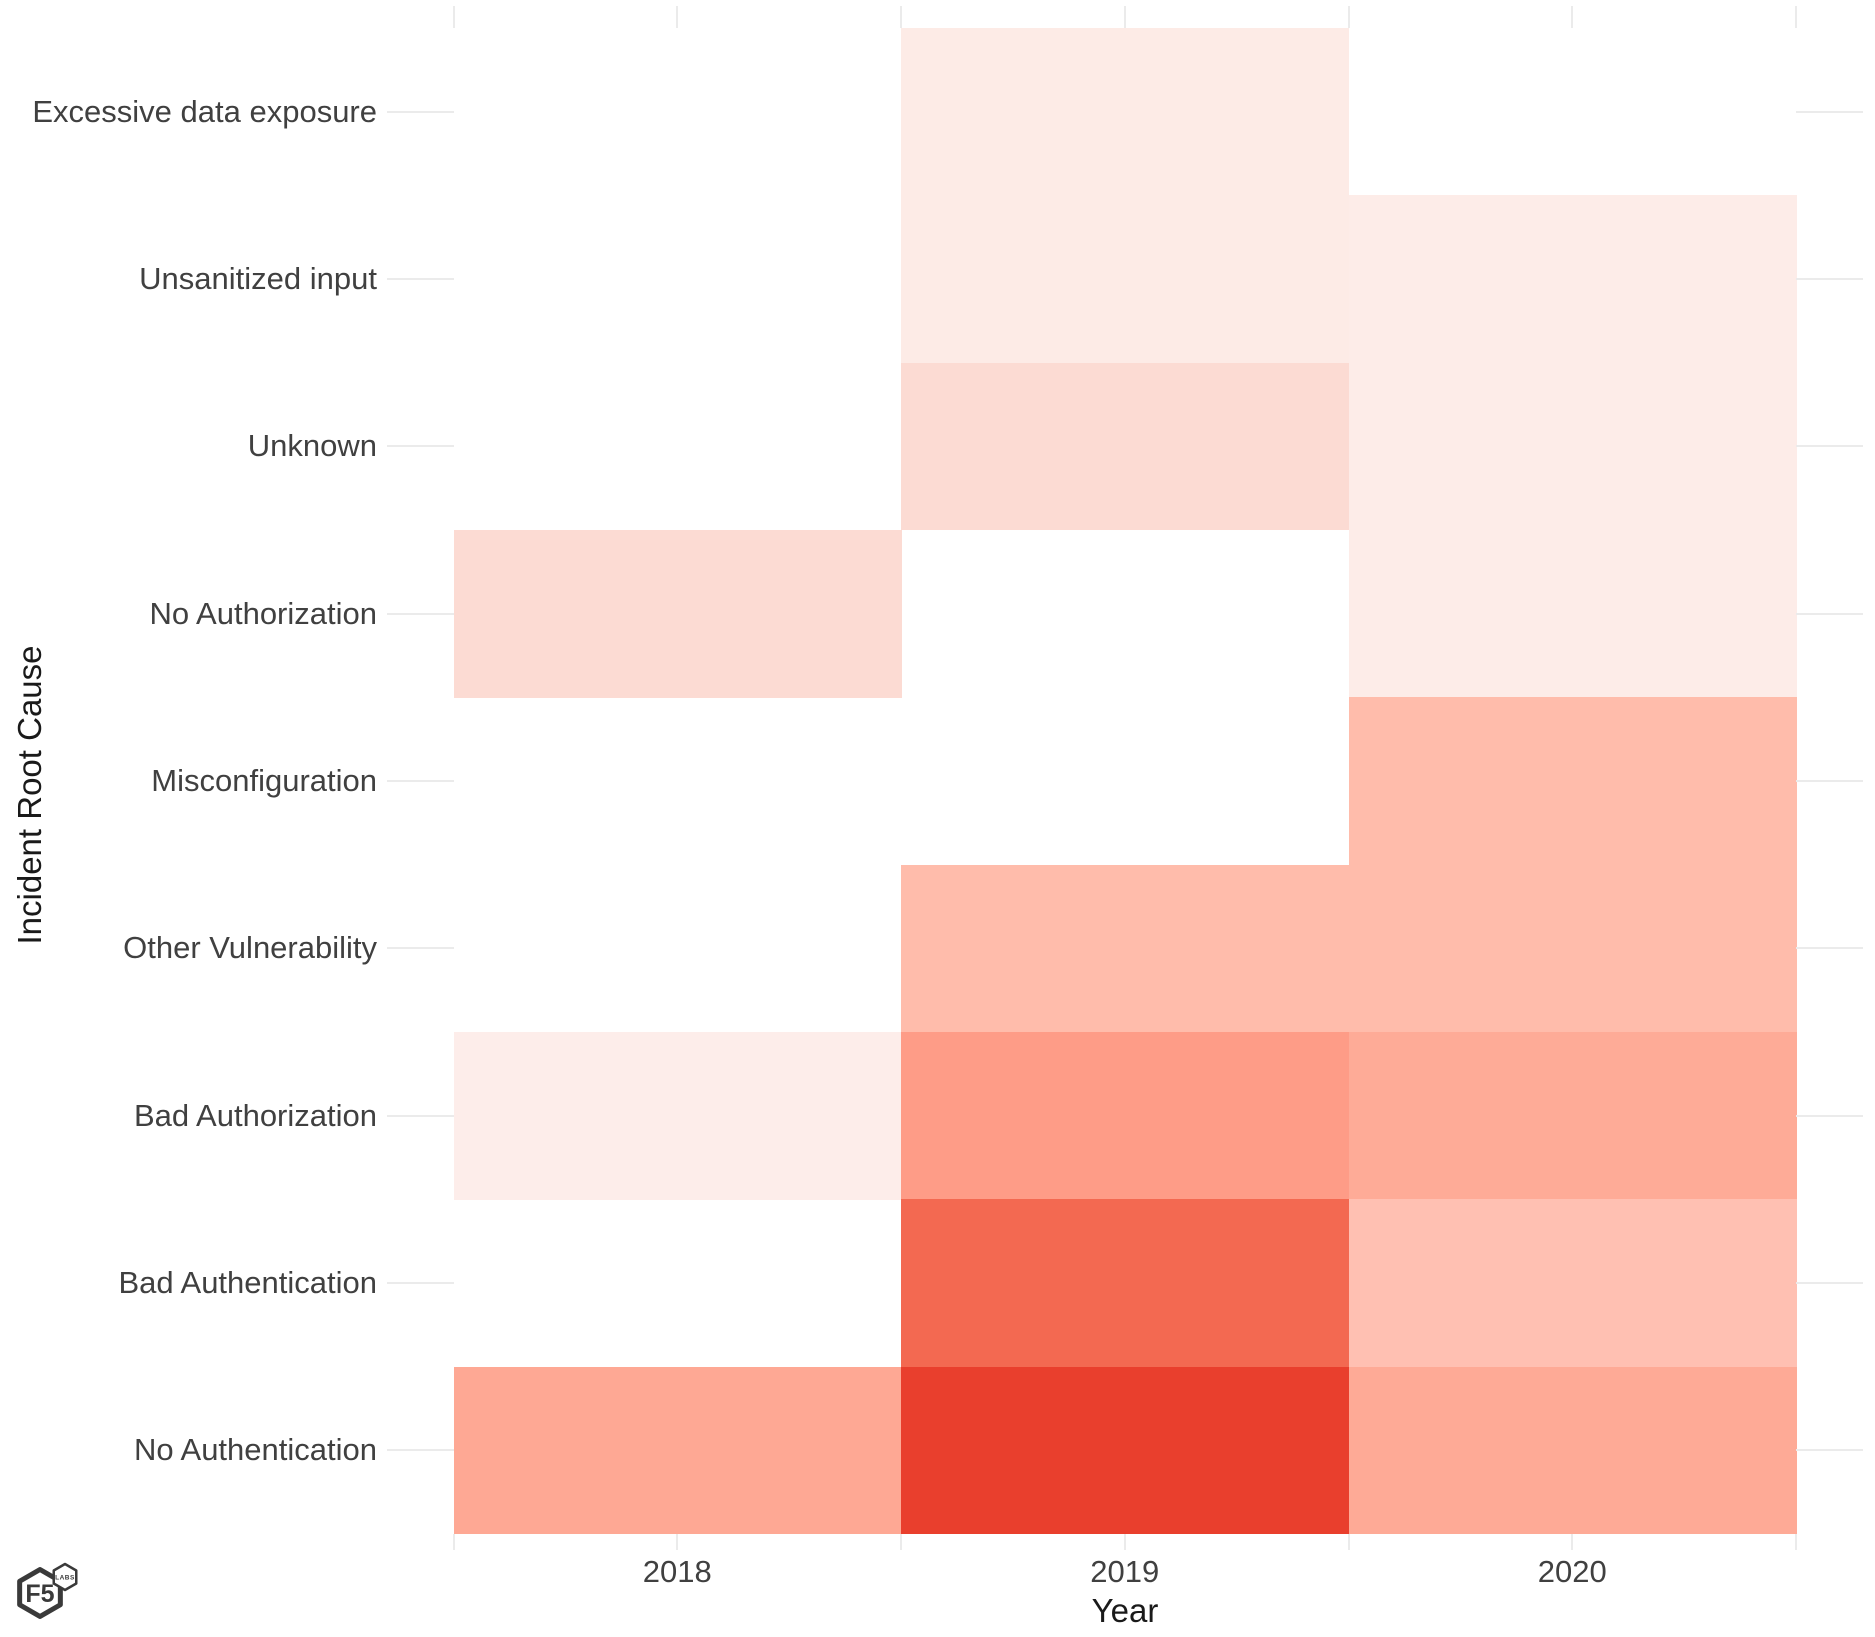 This screenshot has height=1637, width=1875. Describe the element at coordinates (204, 111) in the screenshot. I see `y-axis-tick-label: Excessive data exposure` at that location.